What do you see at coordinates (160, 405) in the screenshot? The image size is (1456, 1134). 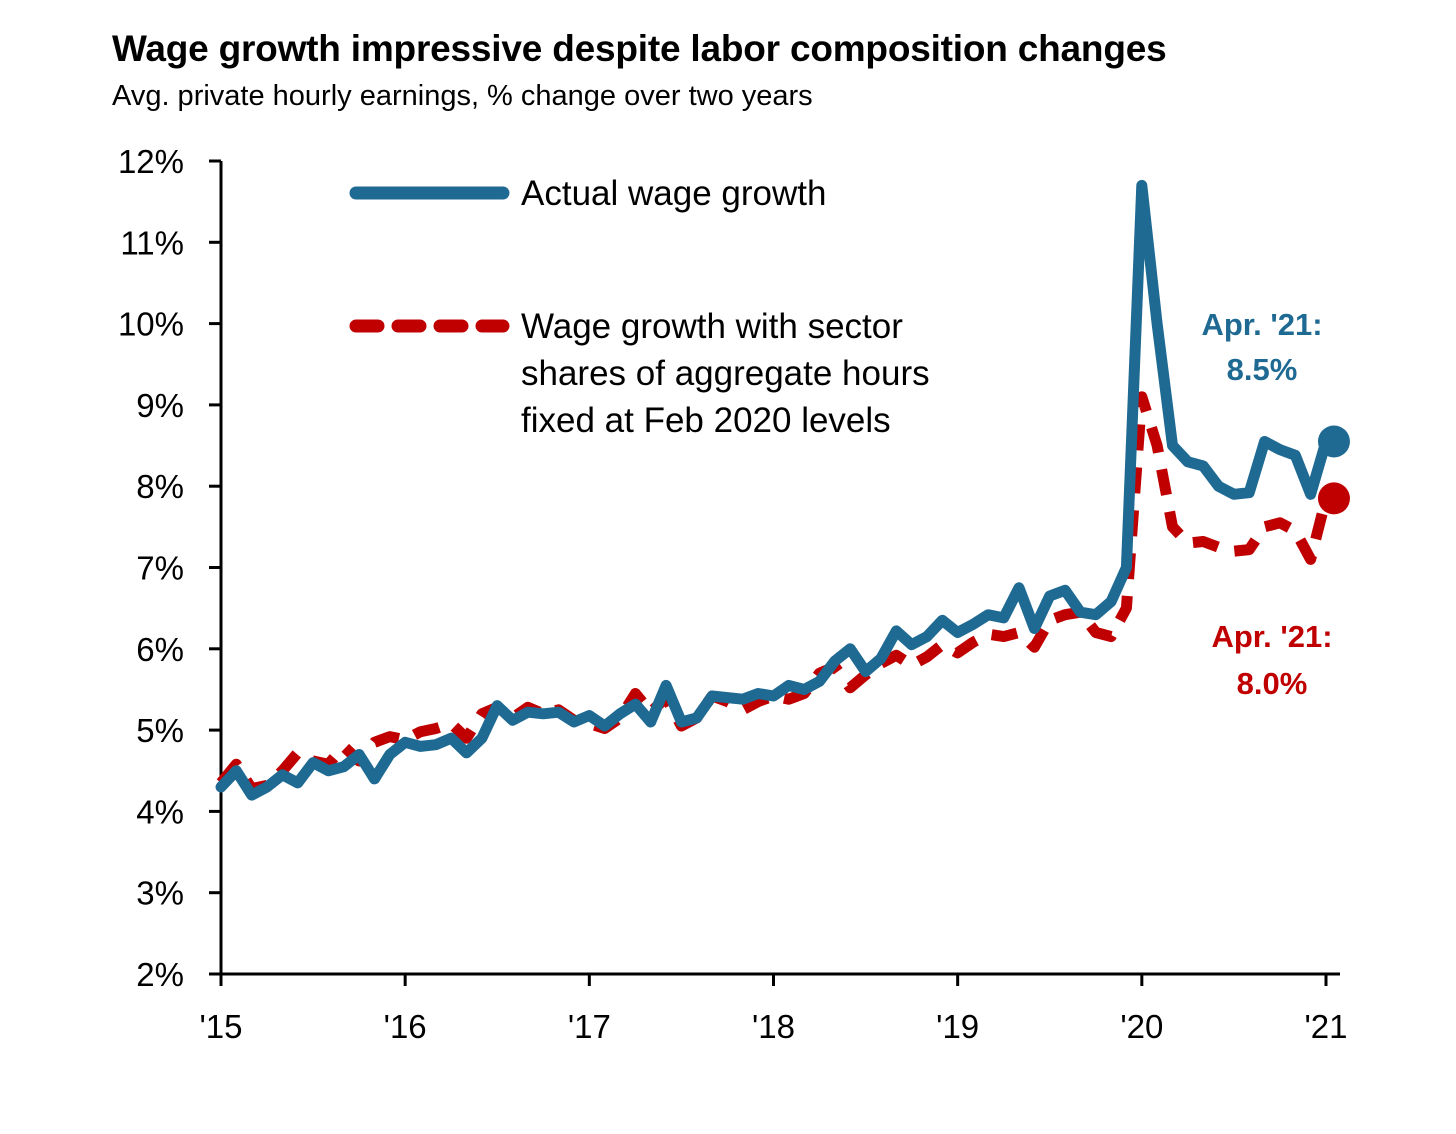 I see `y-tick-label: 9%` at bounding box center [160, 405].